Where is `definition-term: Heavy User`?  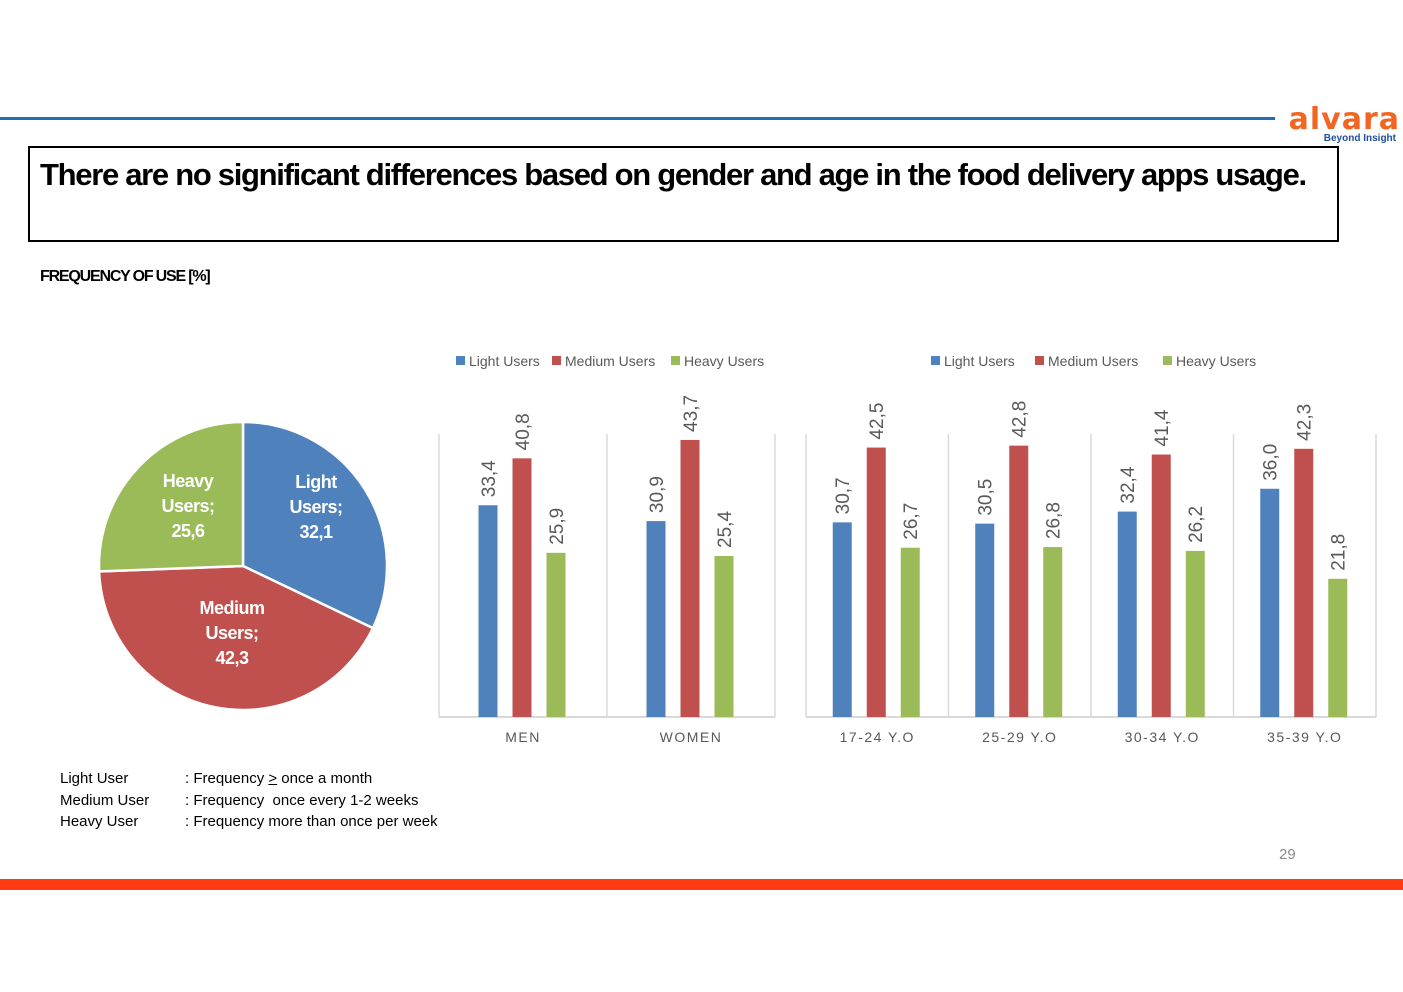 definition-term: Heavy User is located at coordinates (99, 821).